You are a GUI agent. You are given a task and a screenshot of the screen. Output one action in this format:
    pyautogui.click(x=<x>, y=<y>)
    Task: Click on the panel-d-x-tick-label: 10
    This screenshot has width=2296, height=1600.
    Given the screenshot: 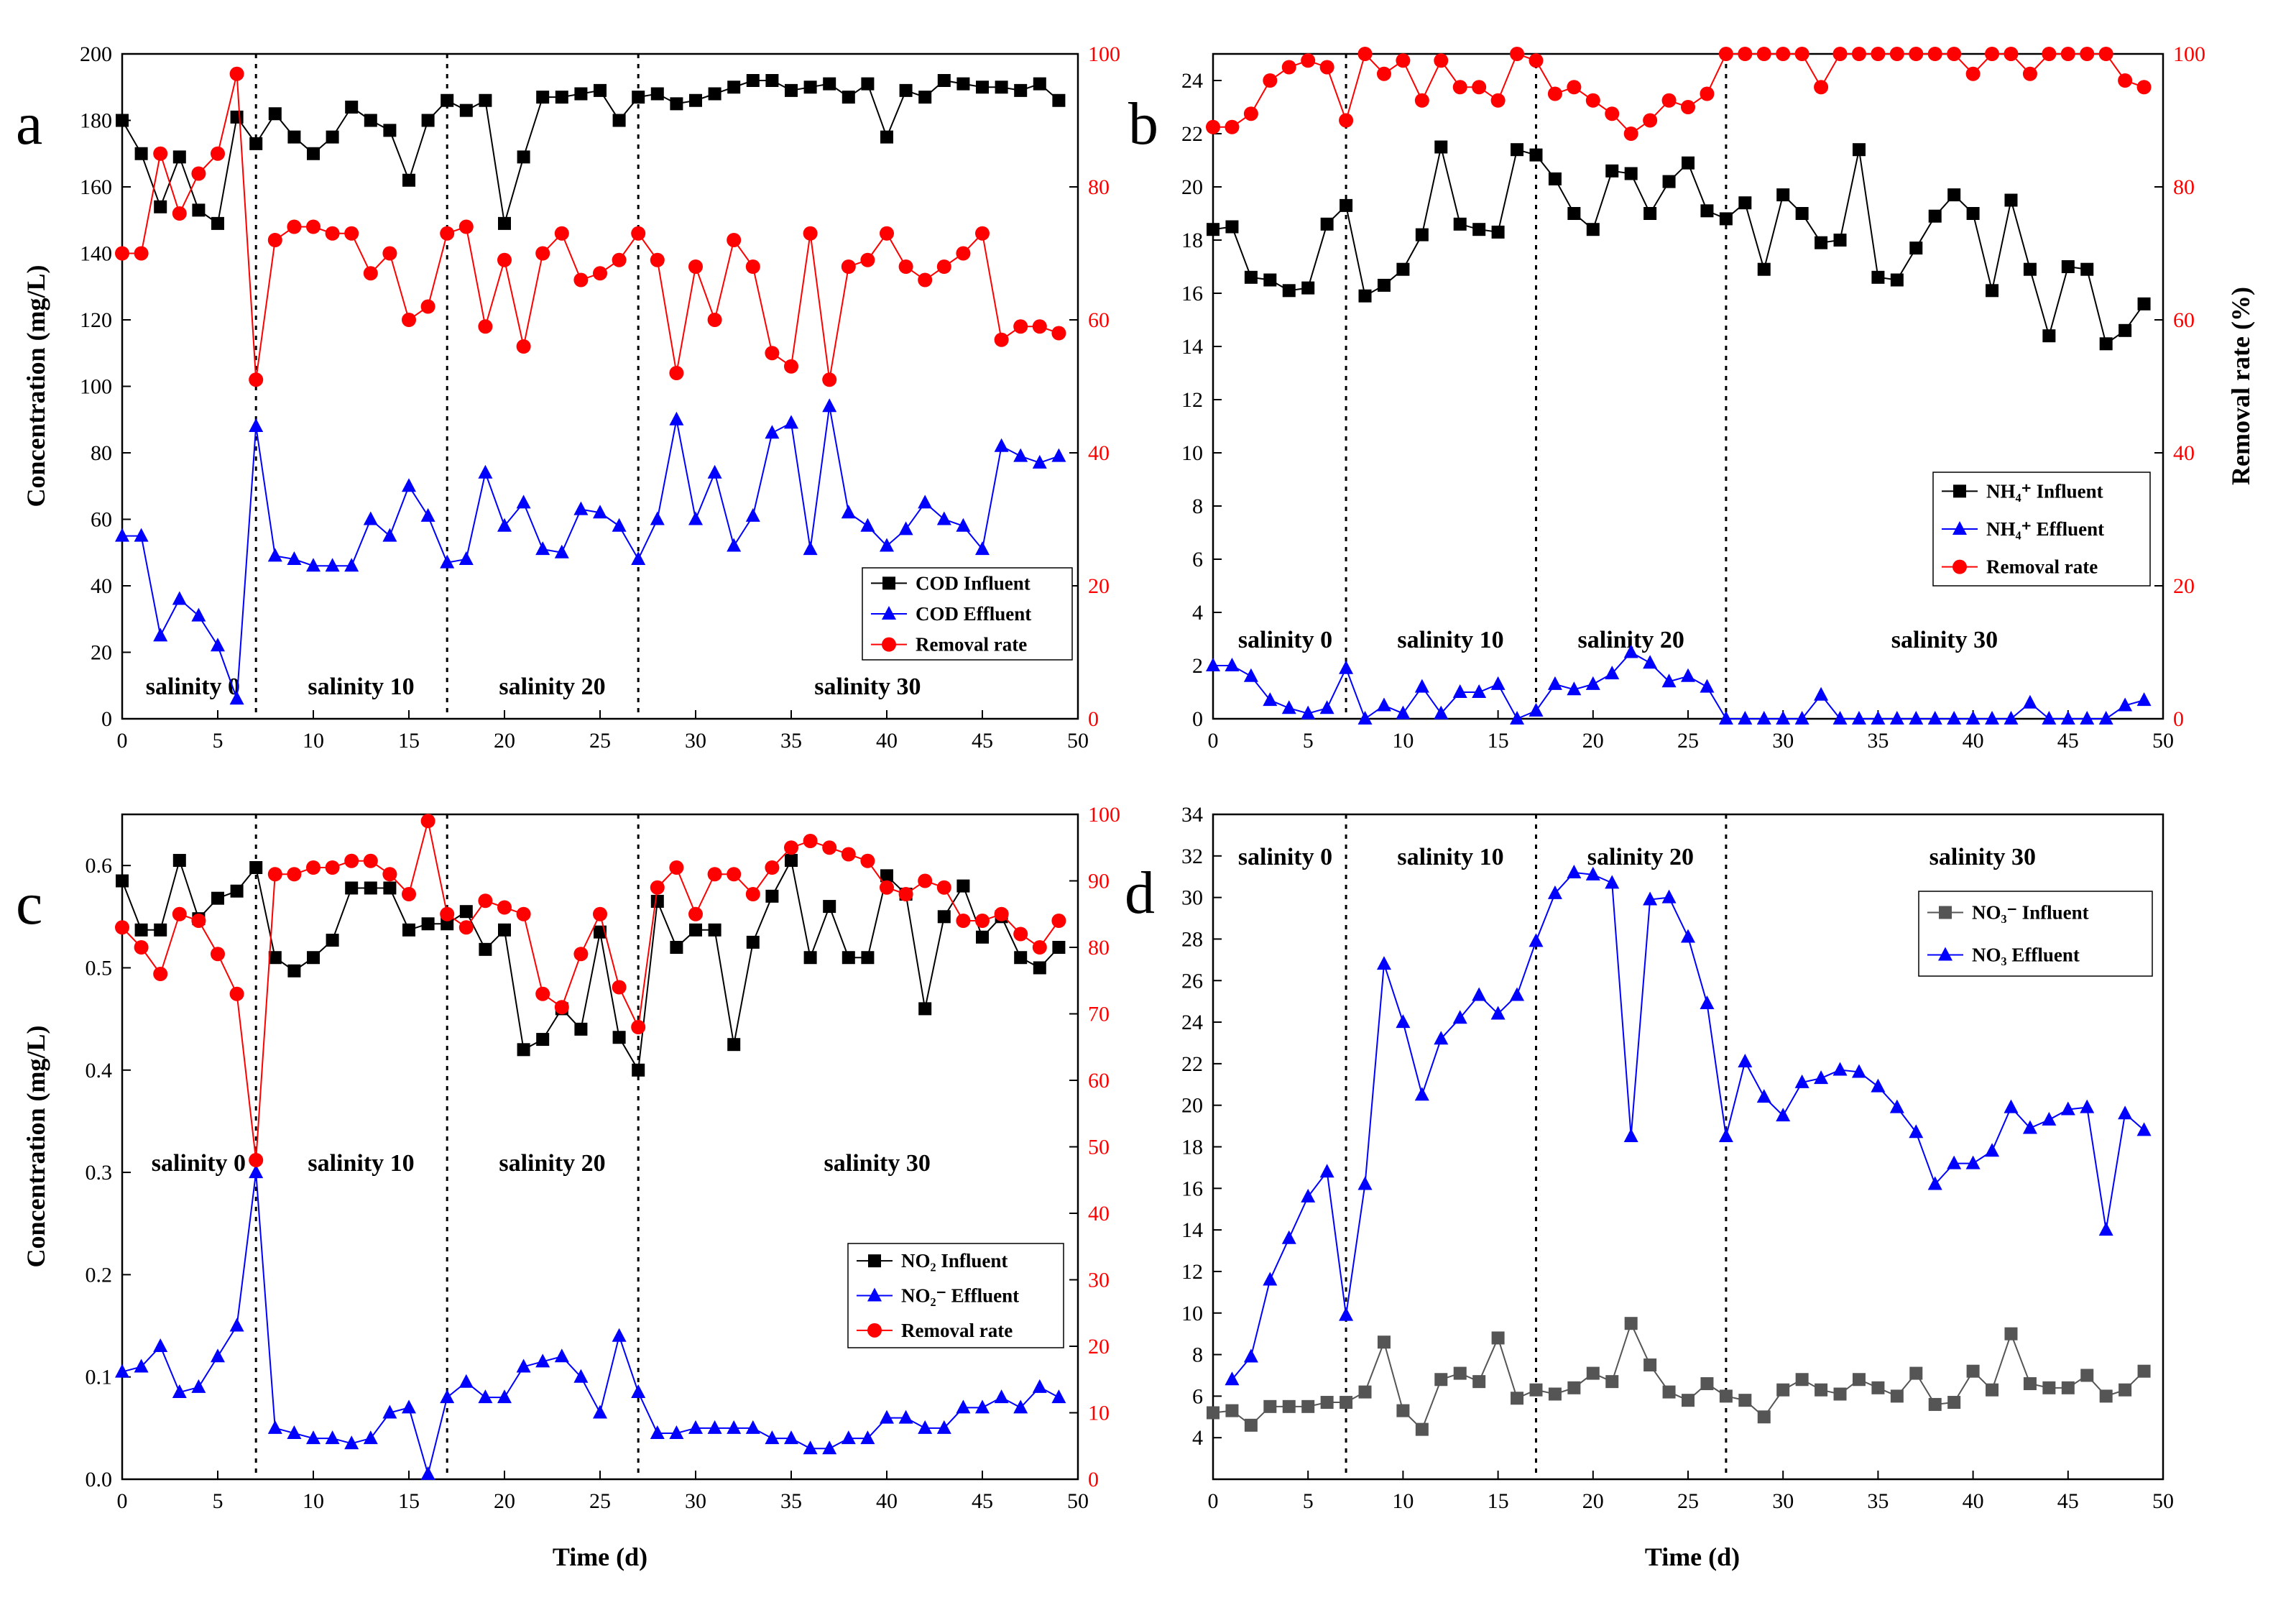 What is the action you would take?
    pyautogui.click(x=1403, y=1501)
    